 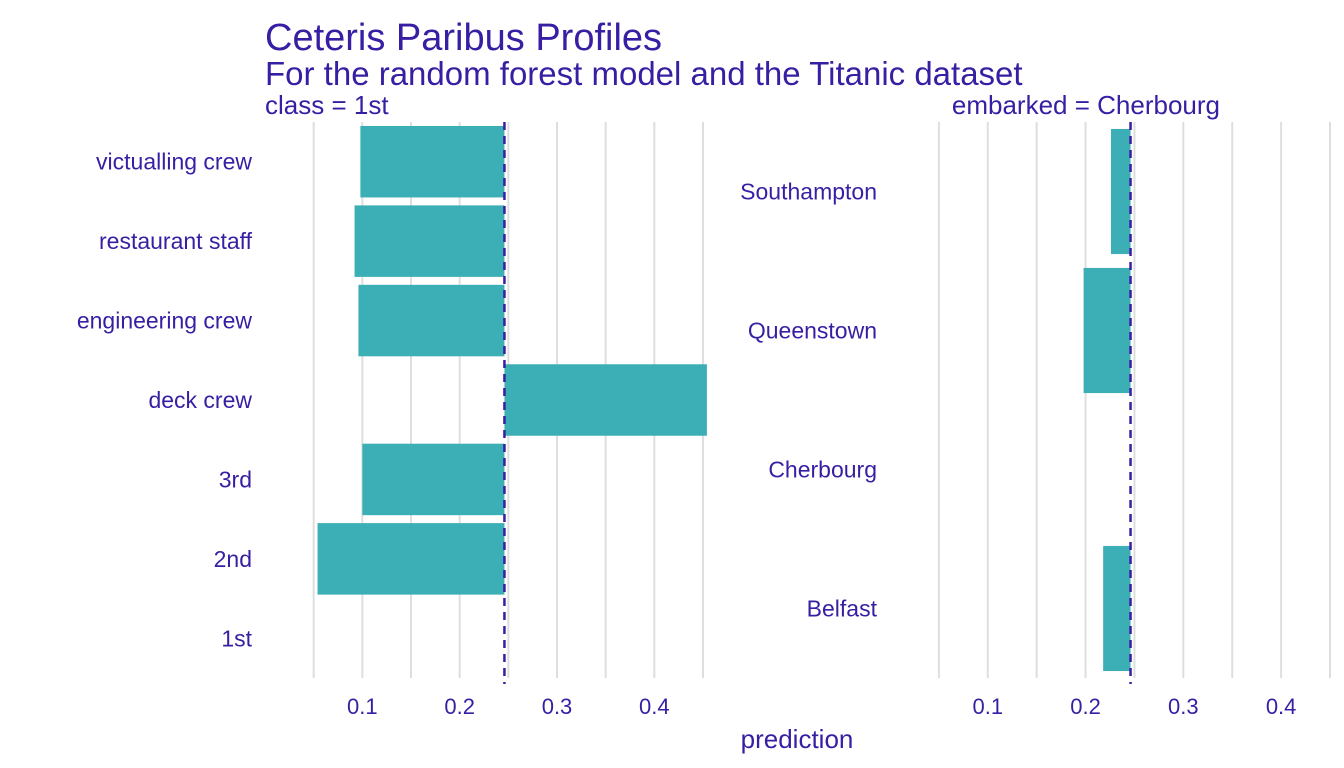 I want to click on category-label: Southampton, so click(x=808, y=192).